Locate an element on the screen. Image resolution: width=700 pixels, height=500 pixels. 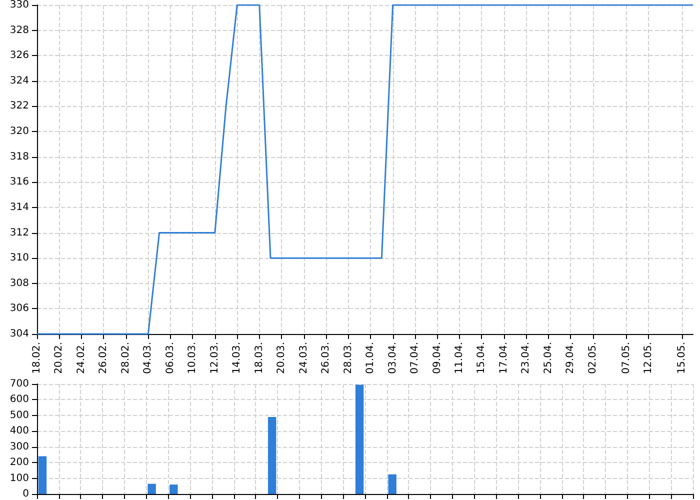
x-tick-label: 15.04. is located at coordinates (482, 358).